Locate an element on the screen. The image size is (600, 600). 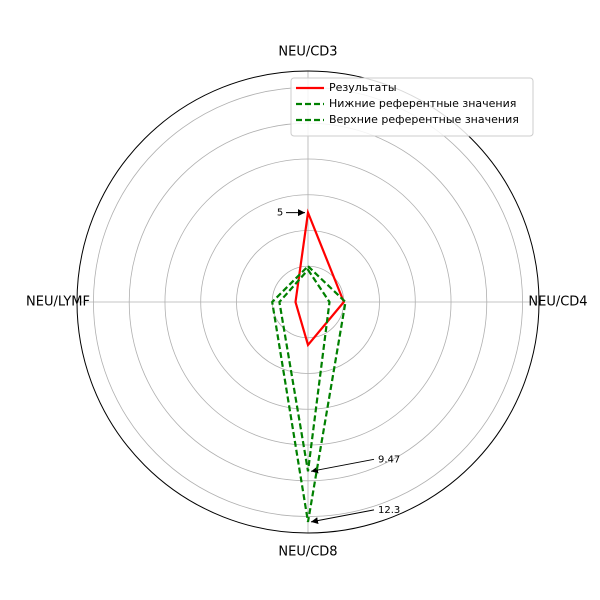
value-label: 12.3 is located at coordinates (389, 510).